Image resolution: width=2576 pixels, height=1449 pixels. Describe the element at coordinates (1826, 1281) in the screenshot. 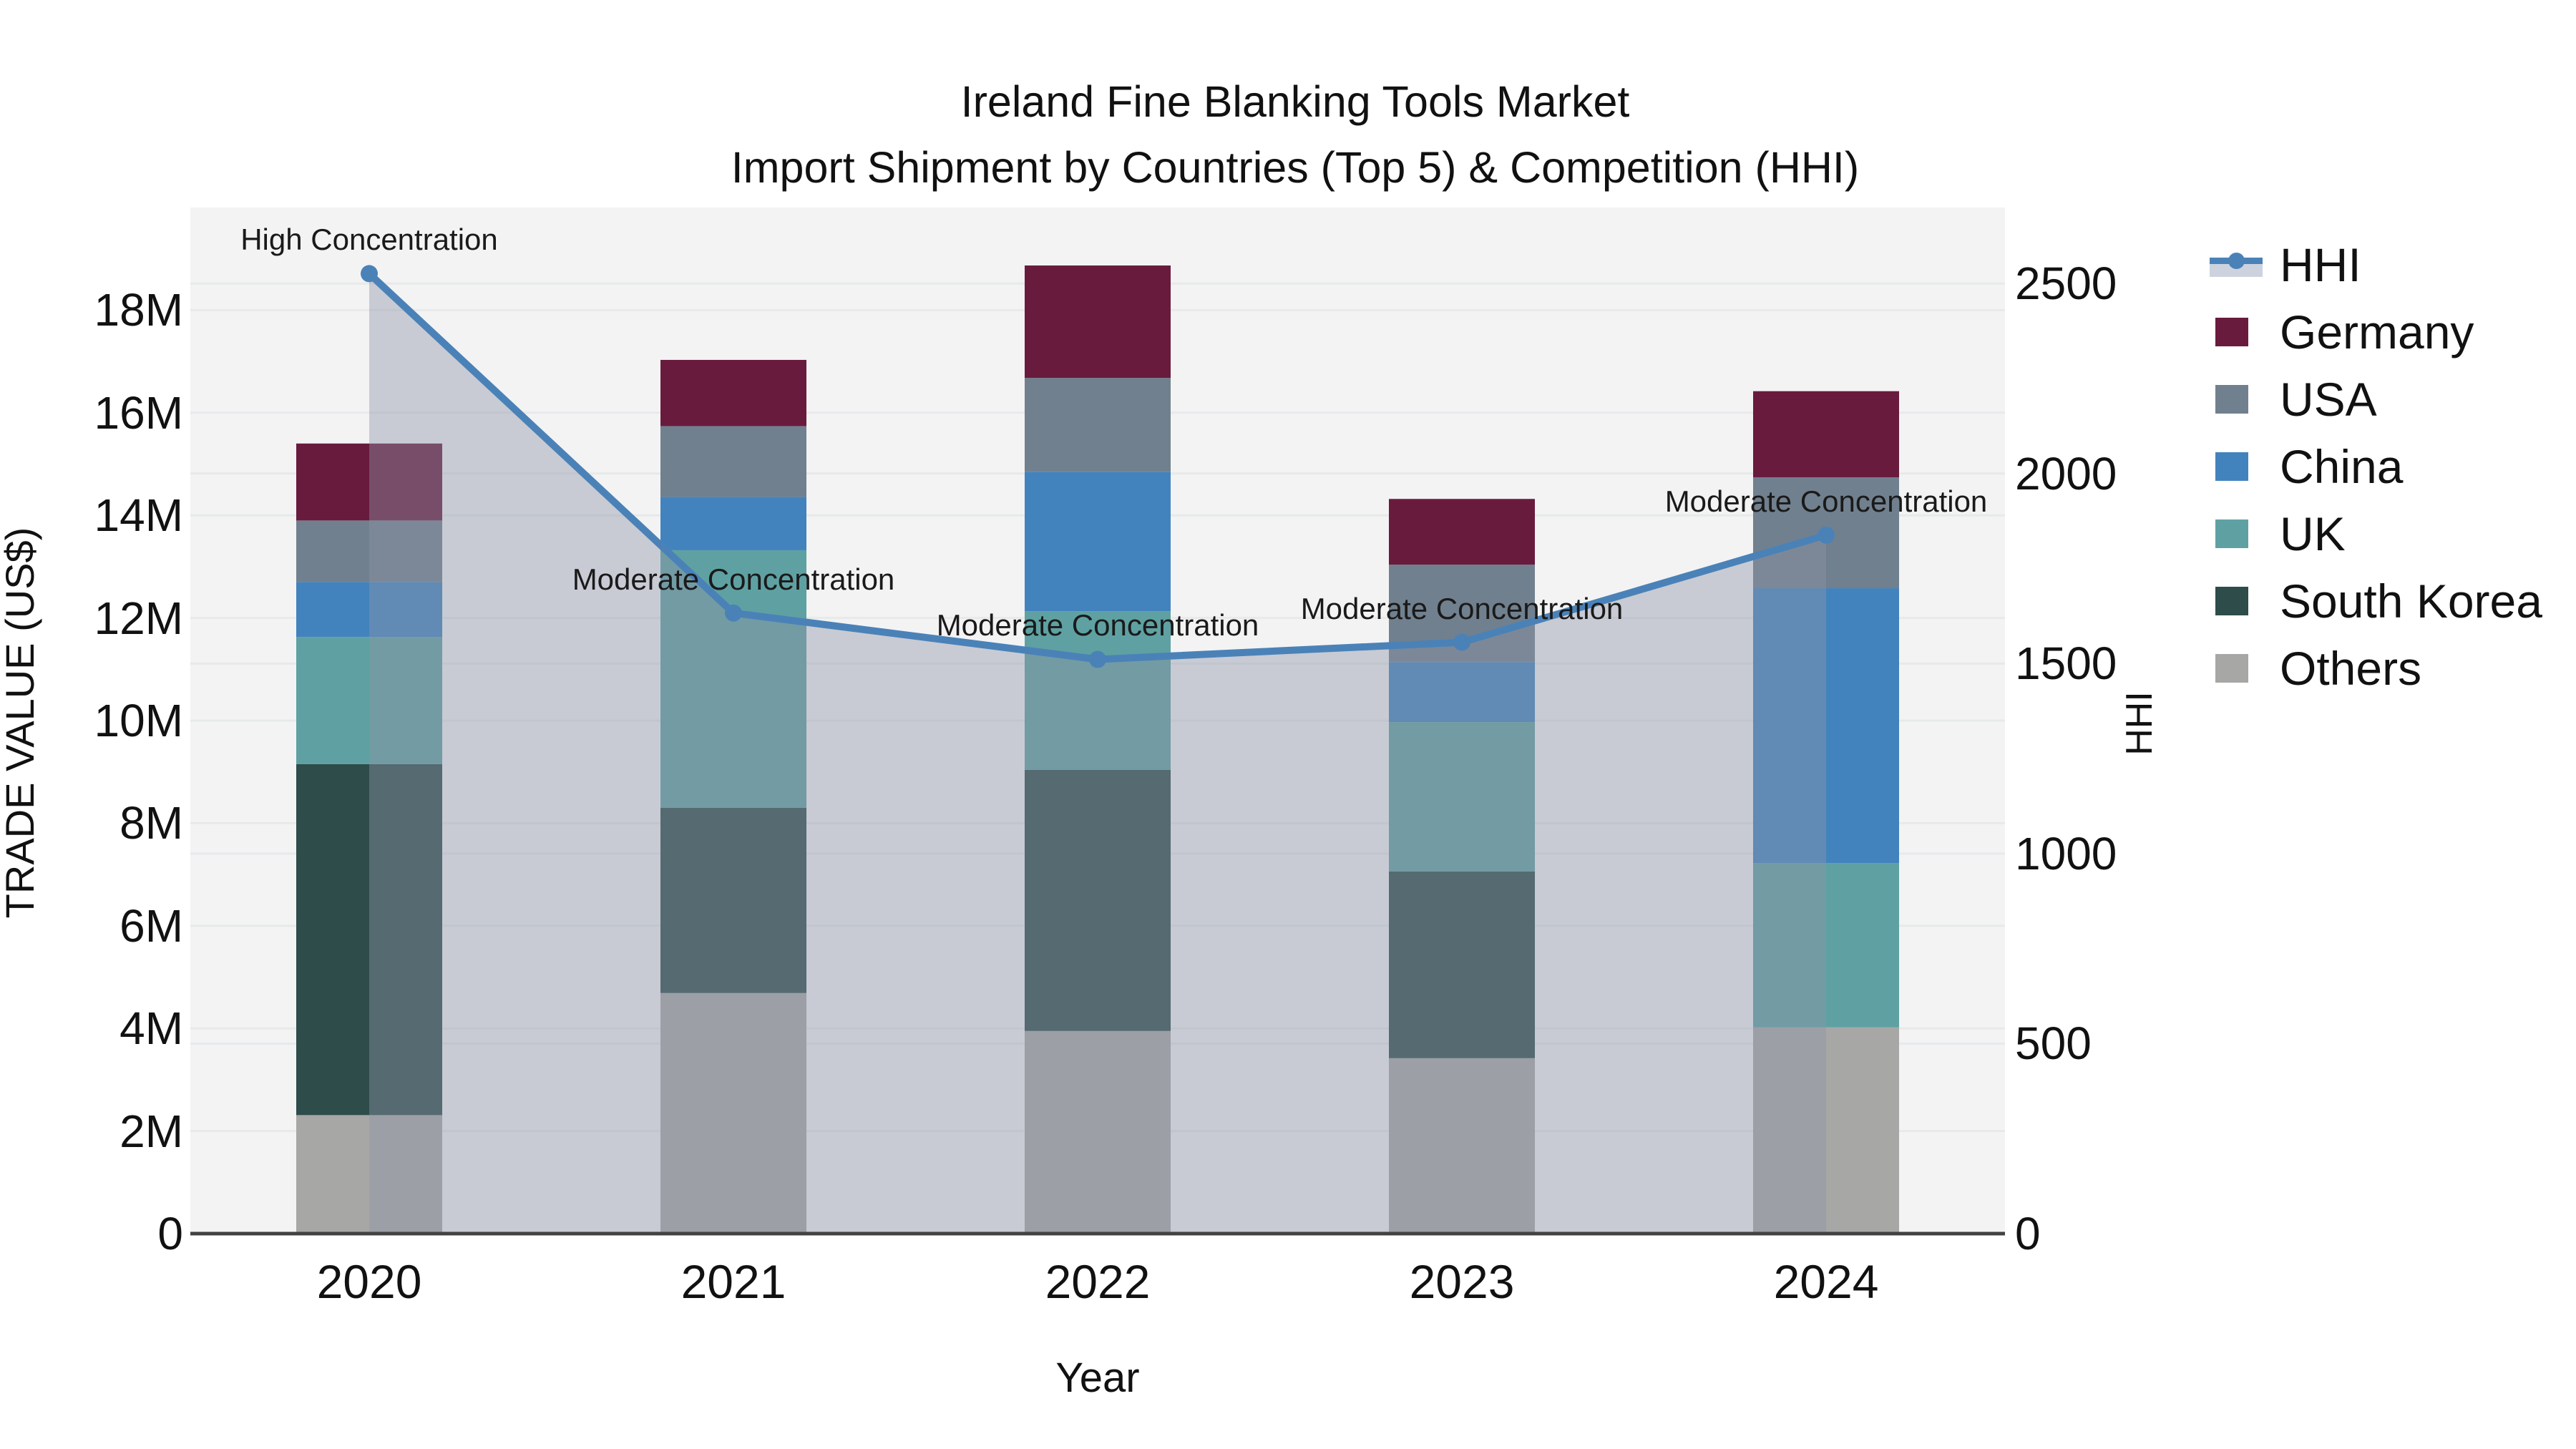

I see `x-tick-2024: 2024` at that location.